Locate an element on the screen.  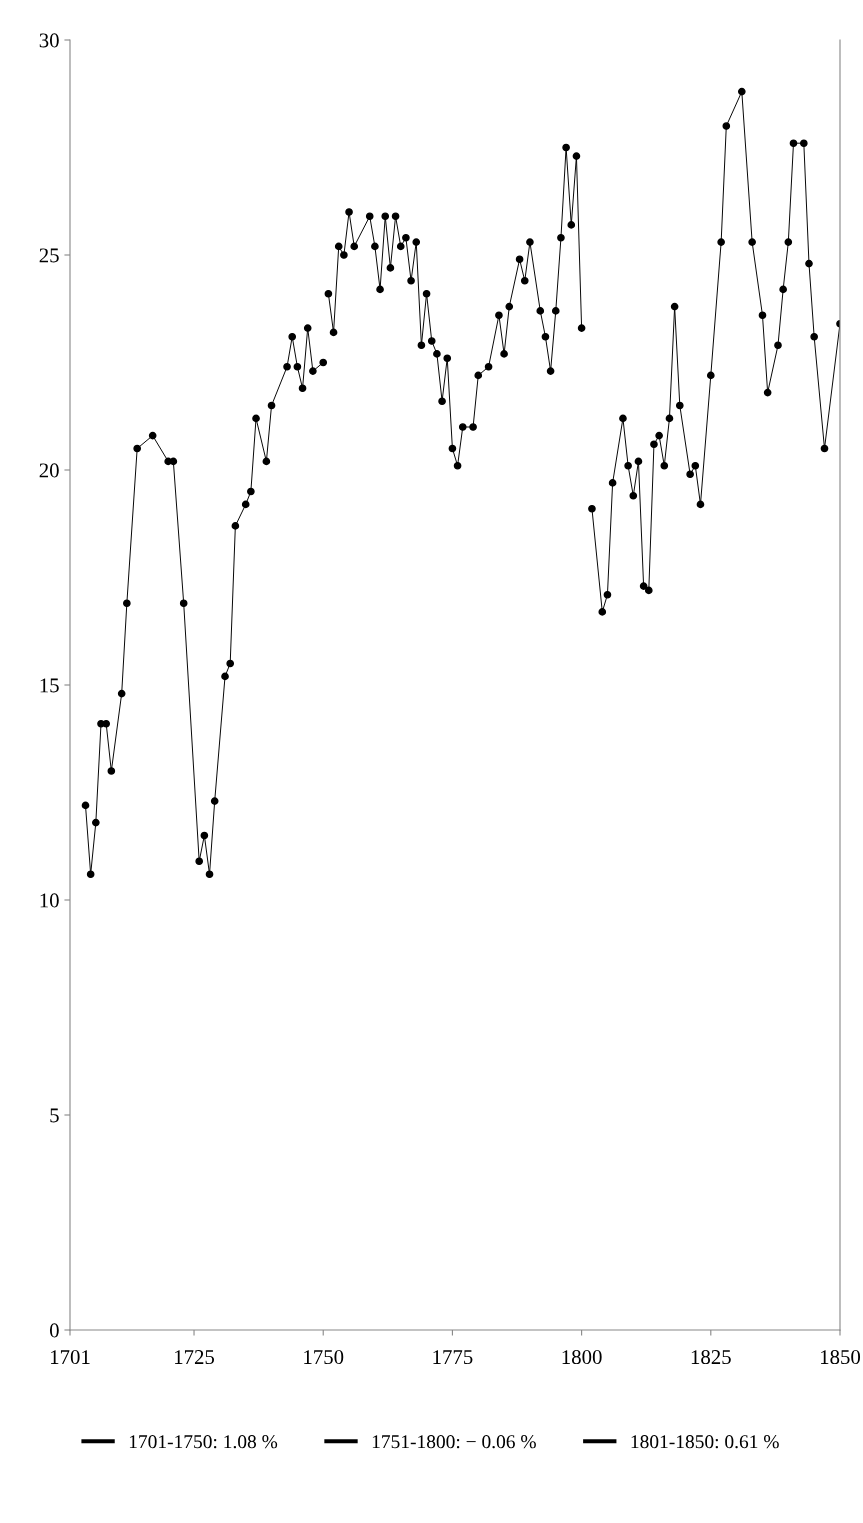
x-tick-label: 1800 is located at coordinates (582, 1357).